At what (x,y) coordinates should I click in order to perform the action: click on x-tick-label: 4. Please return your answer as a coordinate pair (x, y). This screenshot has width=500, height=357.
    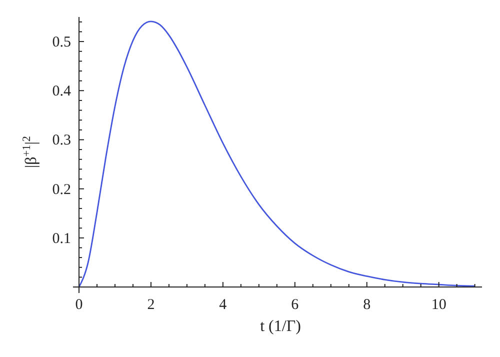
    Looking at the image, I should click on (223, 305).